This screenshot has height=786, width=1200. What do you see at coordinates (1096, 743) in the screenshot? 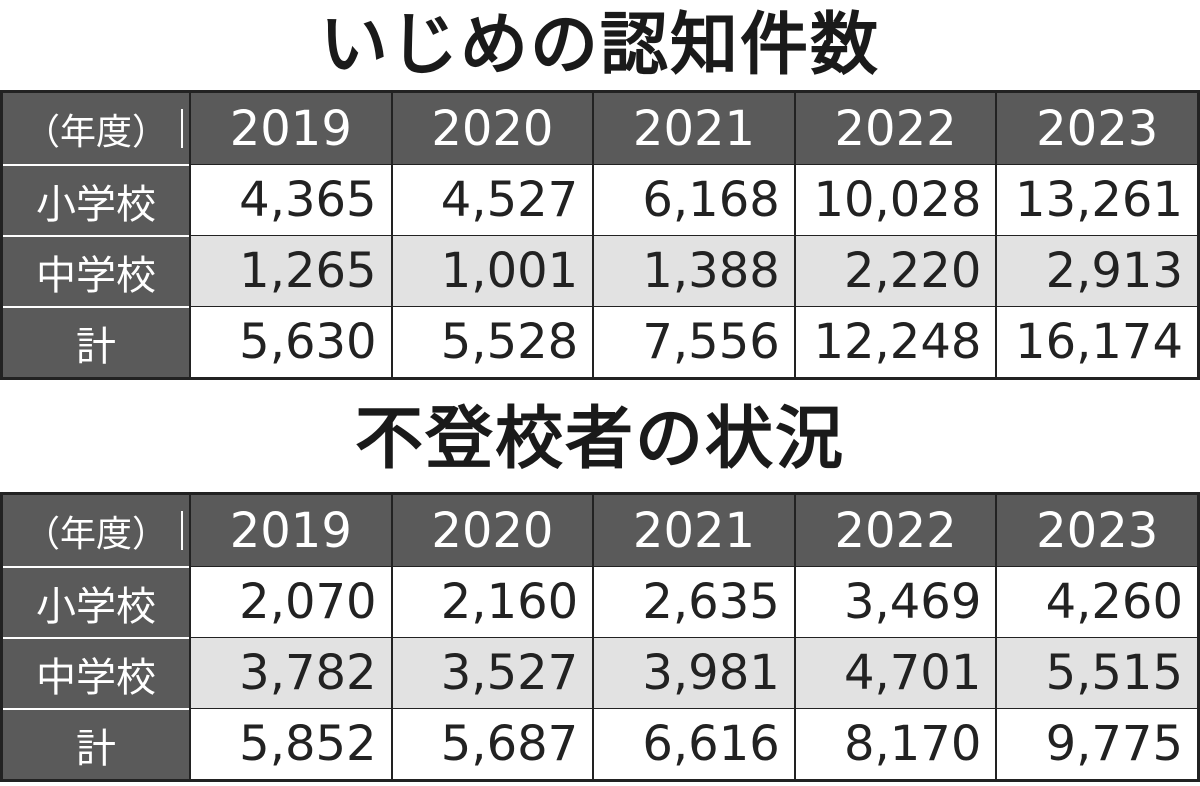
I see `value-cell: 9,775` at bounding box center [1096, 743].